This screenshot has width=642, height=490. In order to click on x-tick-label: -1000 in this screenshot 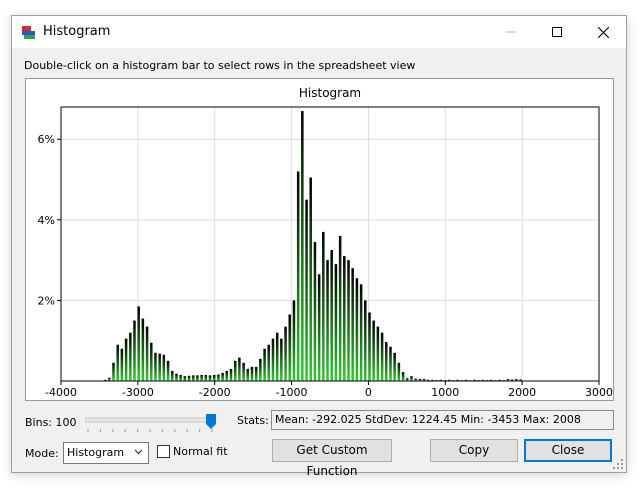, I will do `click(292, 392)`.